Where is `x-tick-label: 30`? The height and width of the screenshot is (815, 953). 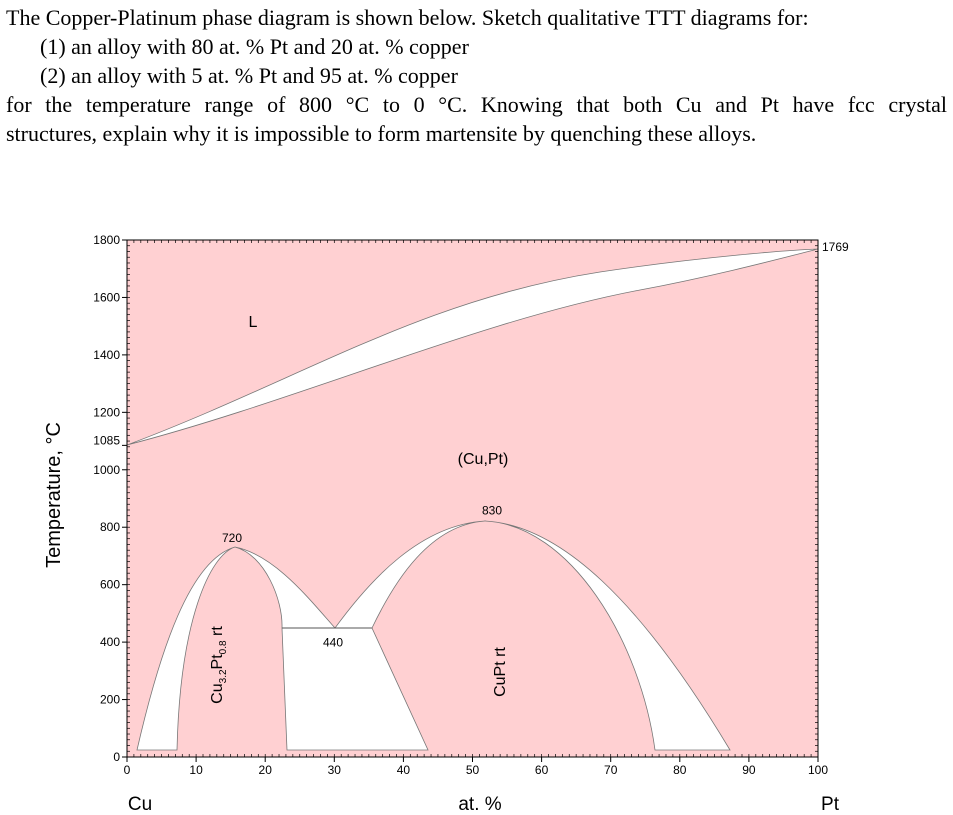
x-tick-label: 30 is located at coordinates (335, 770).